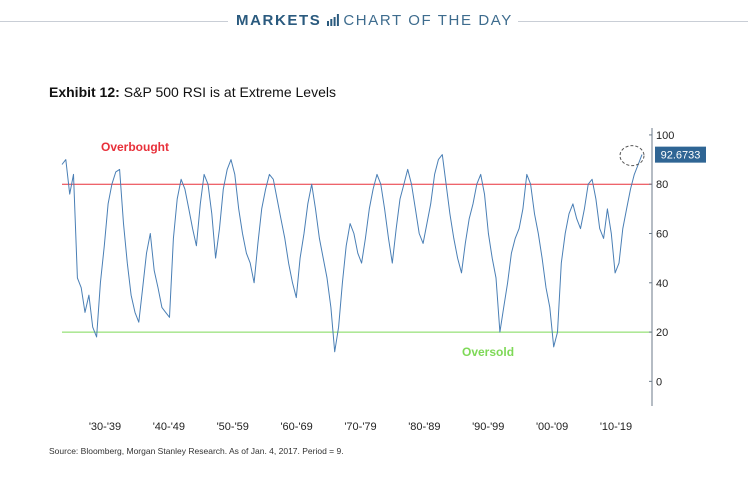  What do you see at coordinates (488, 427) in the screenshot?
I see `x-tick-label: '90-'99` at bounding box center [488, 427].